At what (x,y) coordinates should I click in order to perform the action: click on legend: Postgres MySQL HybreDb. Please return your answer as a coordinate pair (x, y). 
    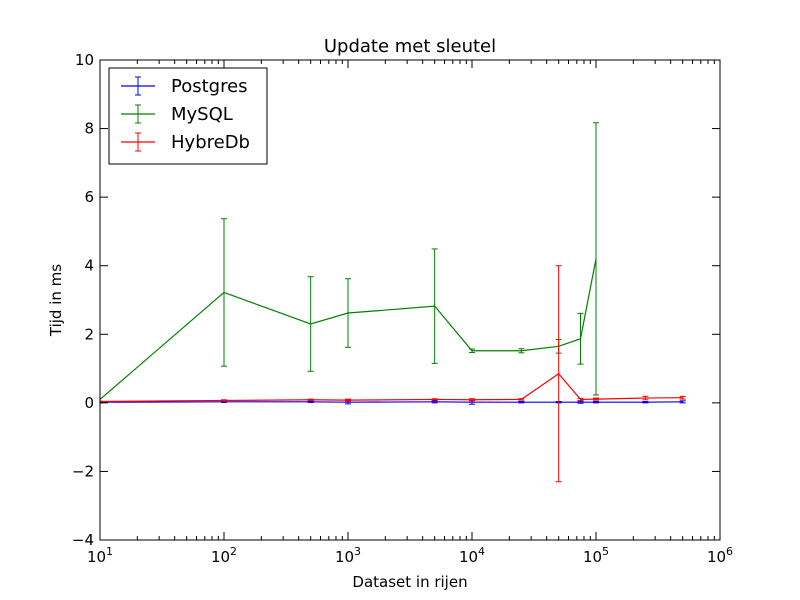
    Looking at the image, I should click on (188, 116).